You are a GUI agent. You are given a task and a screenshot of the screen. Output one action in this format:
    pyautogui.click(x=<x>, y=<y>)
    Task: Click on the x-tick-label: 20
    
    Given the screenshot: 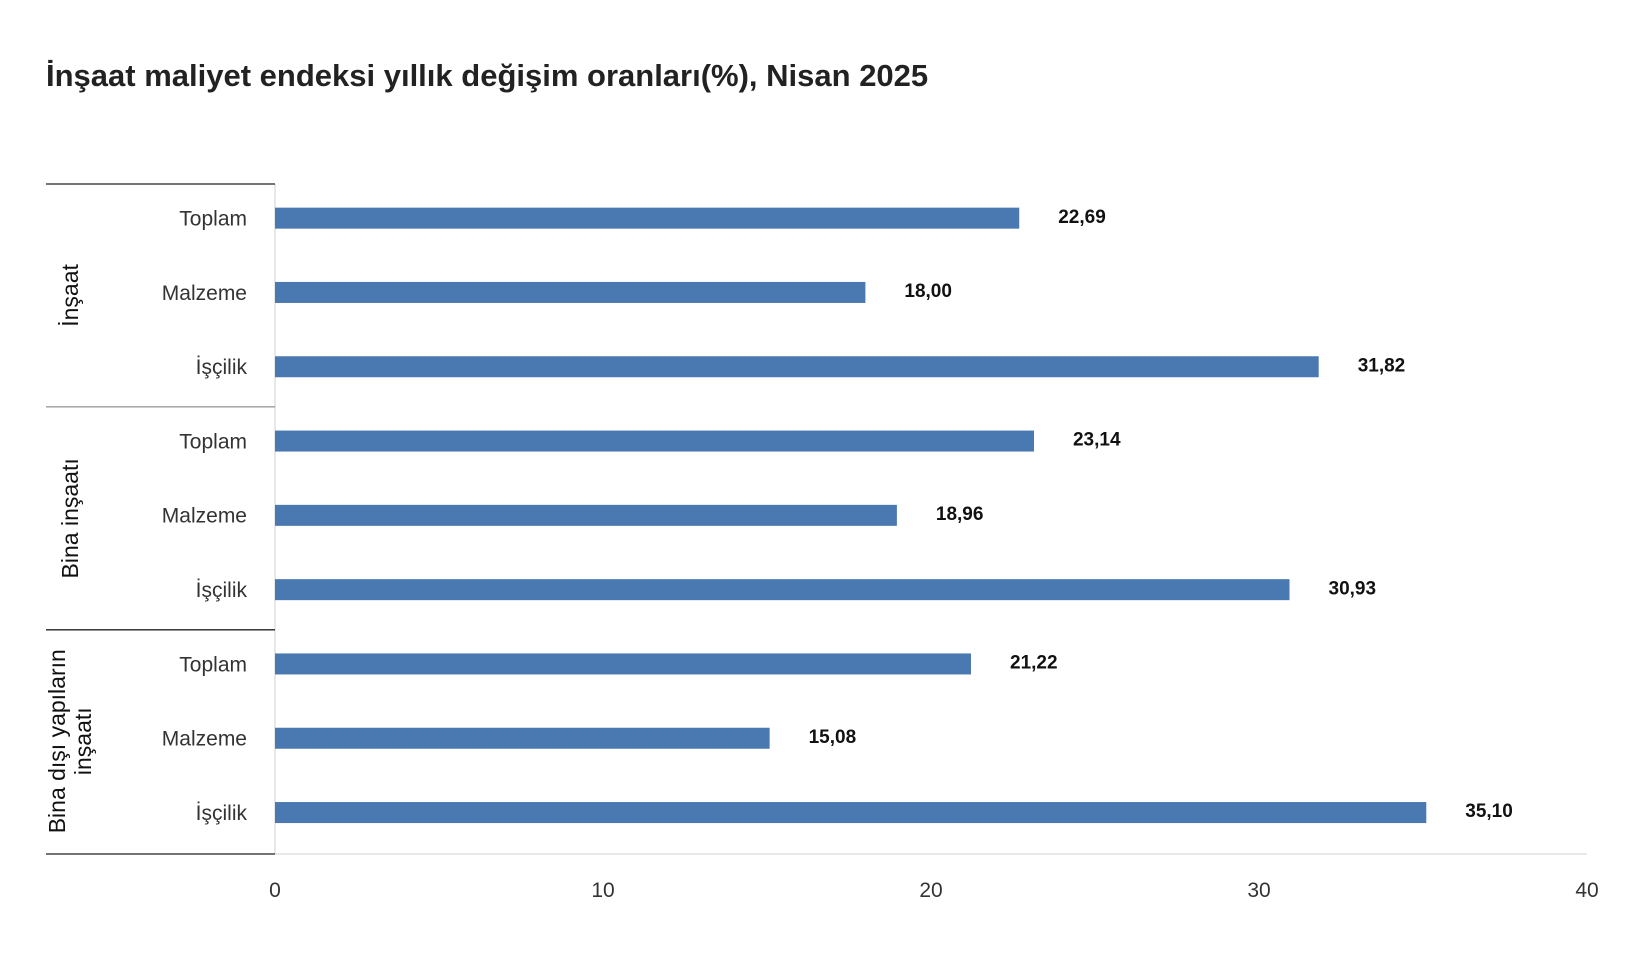 What is the action you would take?
    pyautogui.click(x=930, y=890)
    